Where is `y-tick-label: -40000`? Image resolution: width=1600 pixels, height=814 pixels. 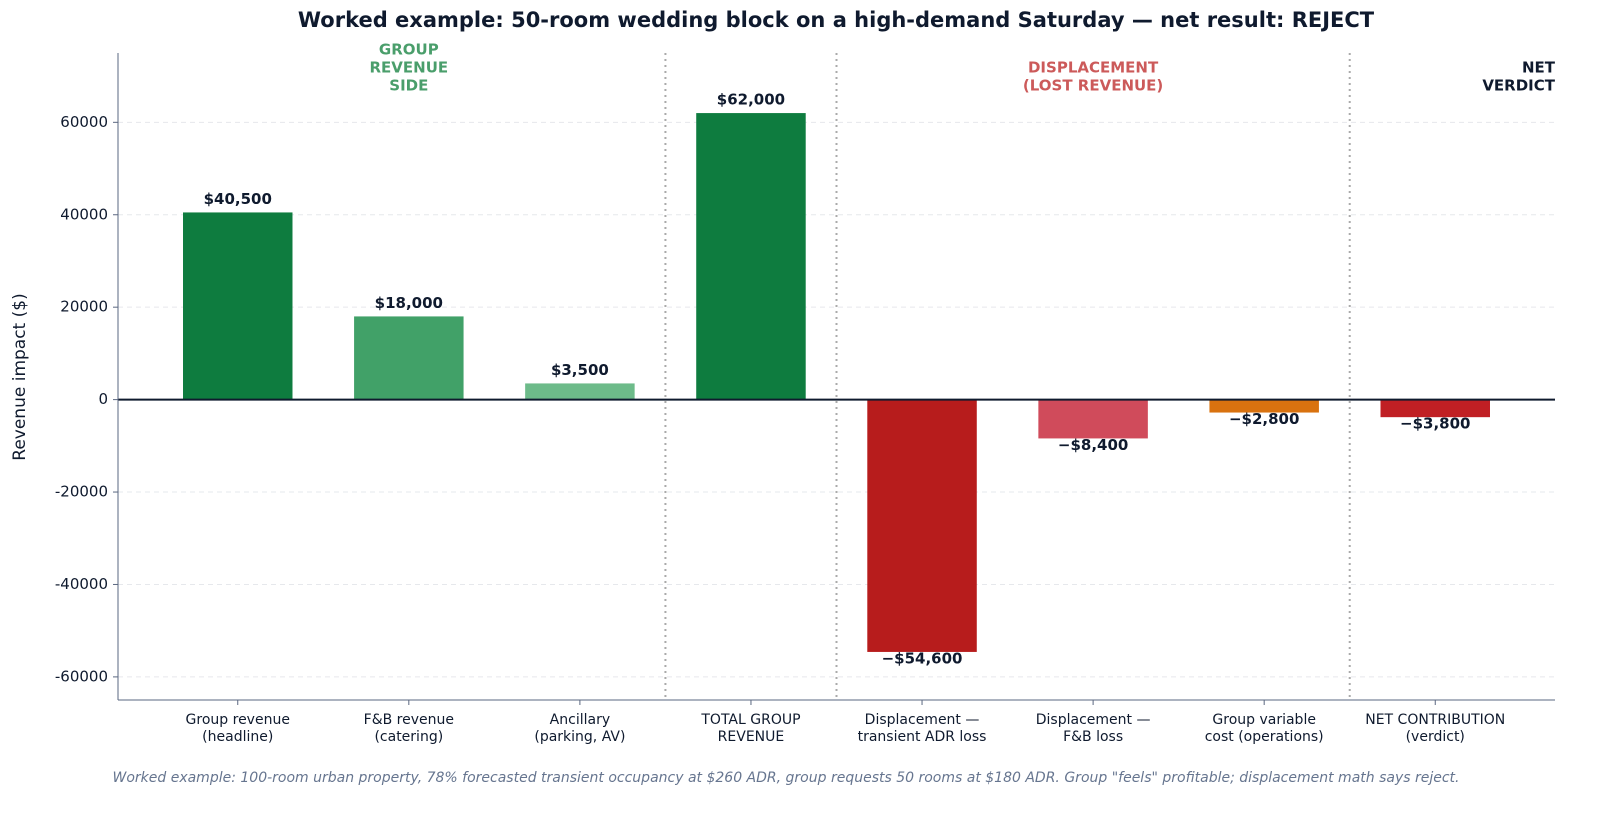 y-tick-label: -40000 is located at coordinates (81, 584).